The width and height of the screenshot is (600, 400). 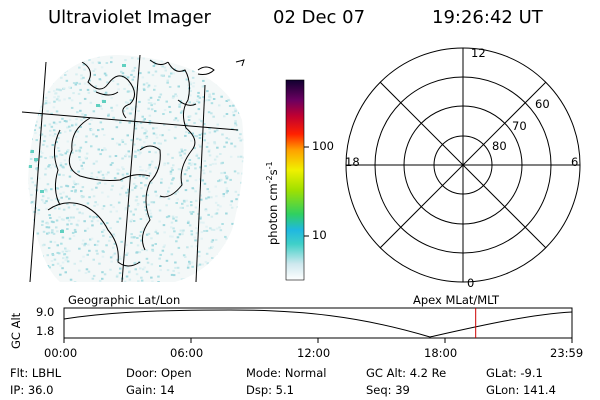 I want to click on xtick-0600: 06:00, so click(x=187, y=353).